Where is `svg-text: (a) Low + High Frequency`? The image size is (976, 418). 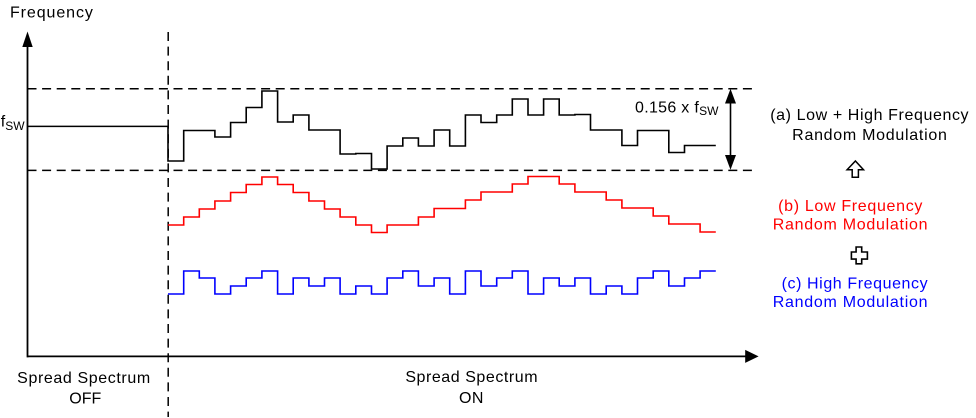 svg-text: (a) Low + High Frequency is located at coordinates (869, 115).